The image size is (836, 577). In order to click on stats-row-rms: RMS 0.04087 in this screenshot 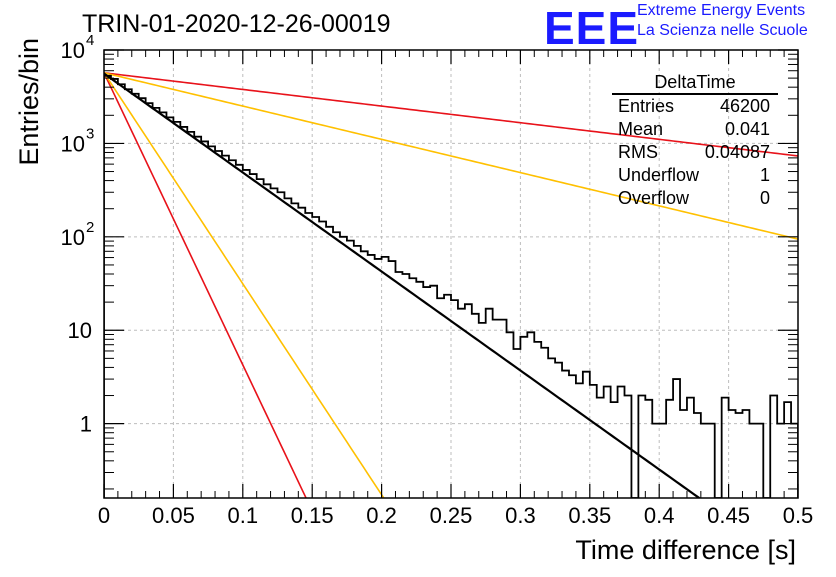, I will do `click(695, 152)`.